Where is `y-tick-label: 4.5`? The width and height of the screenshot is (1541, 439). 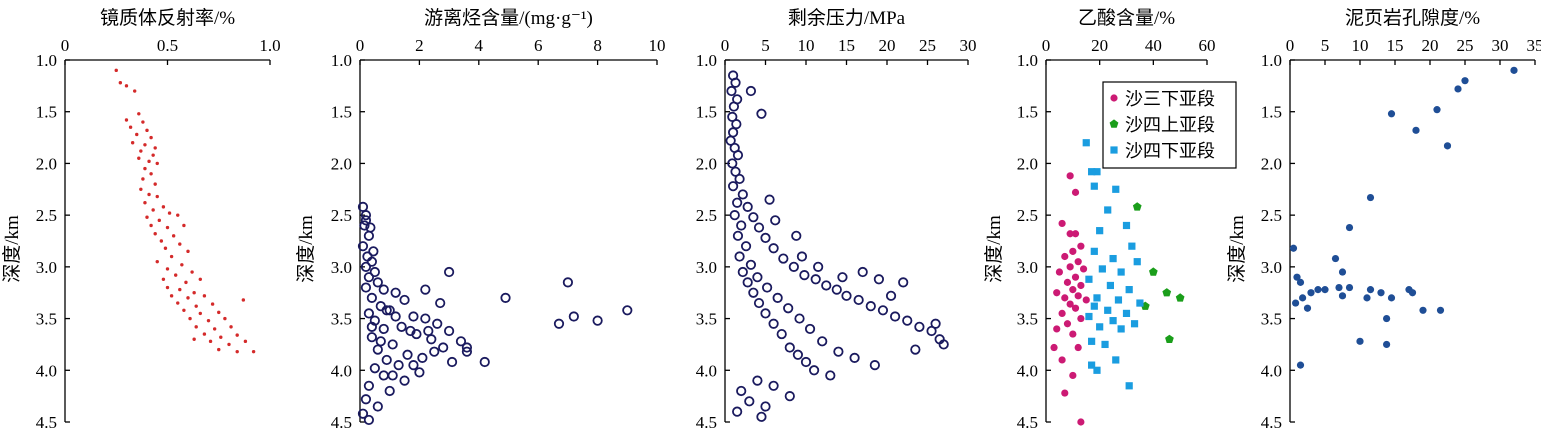 y-tick-label: 4.5 is located at coordinates (706, 422).